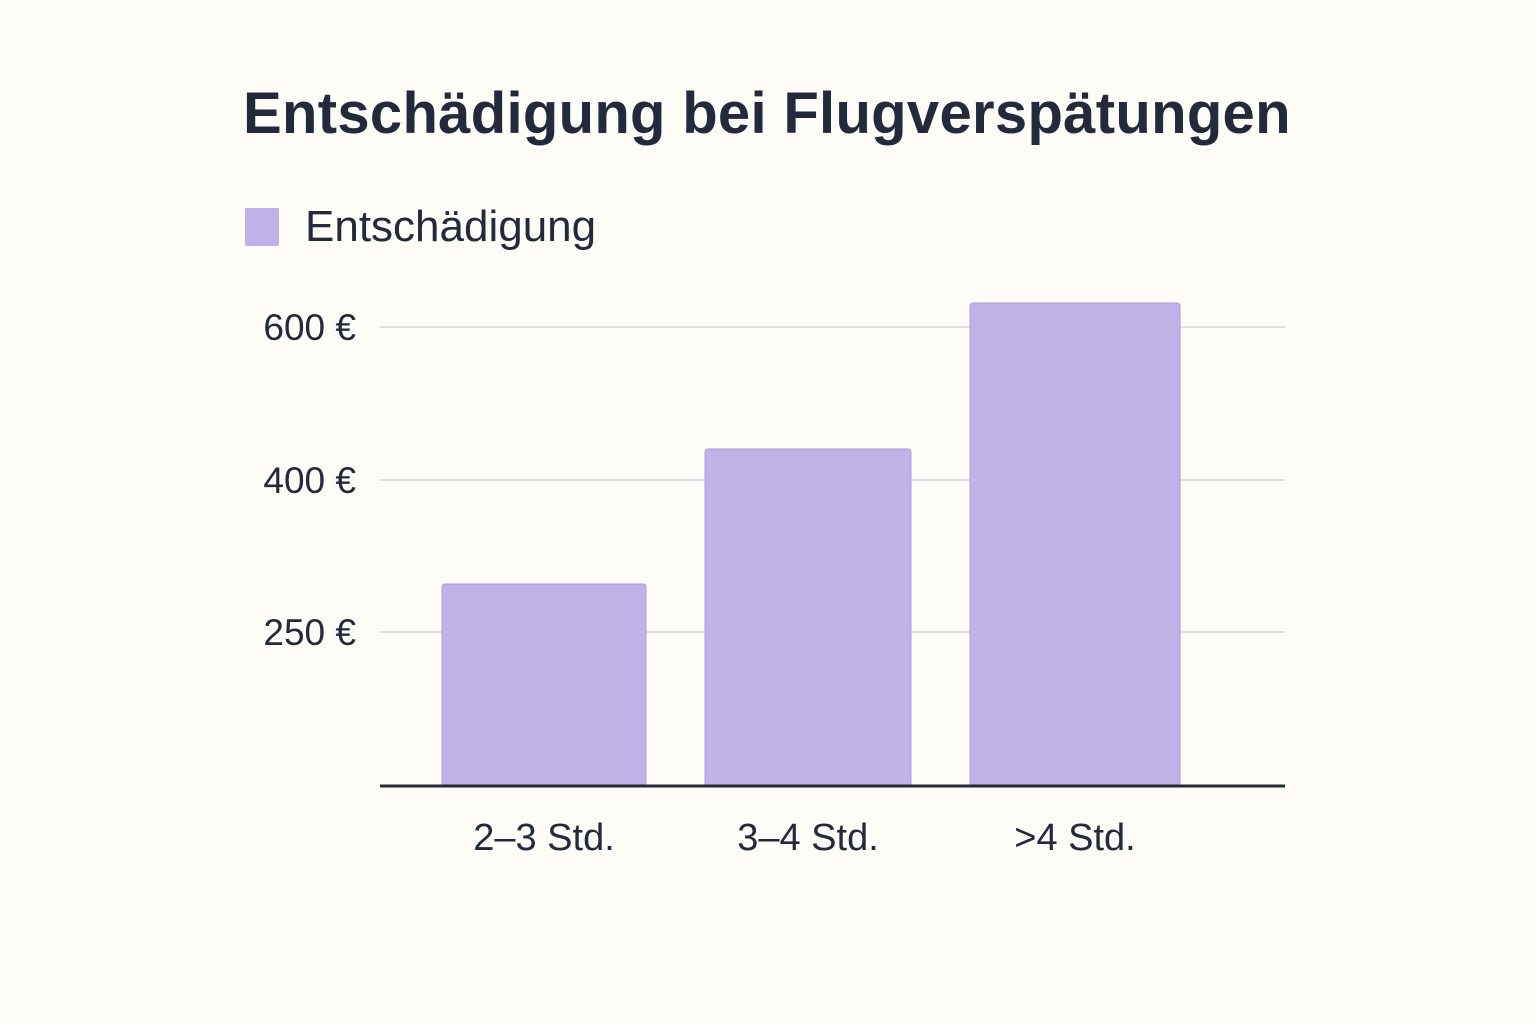  What do you see at coordinates (309, 480) in the screenshot?
I see `y-tick-label: 400 €` at bounding box center [309, 480].